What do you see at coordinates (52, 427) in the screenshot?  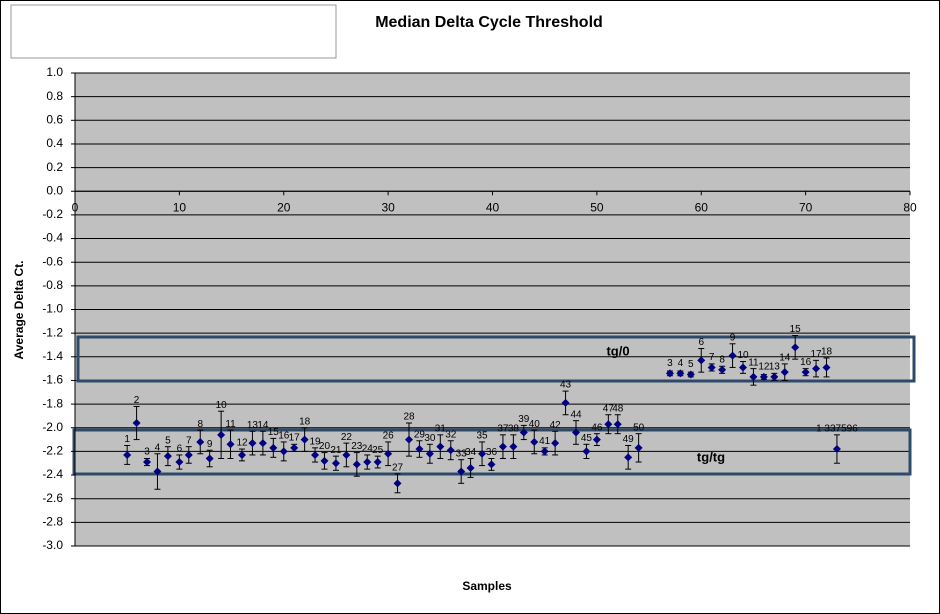 I see `y-tick-label: -2.0` at bounding box center [52, 427].